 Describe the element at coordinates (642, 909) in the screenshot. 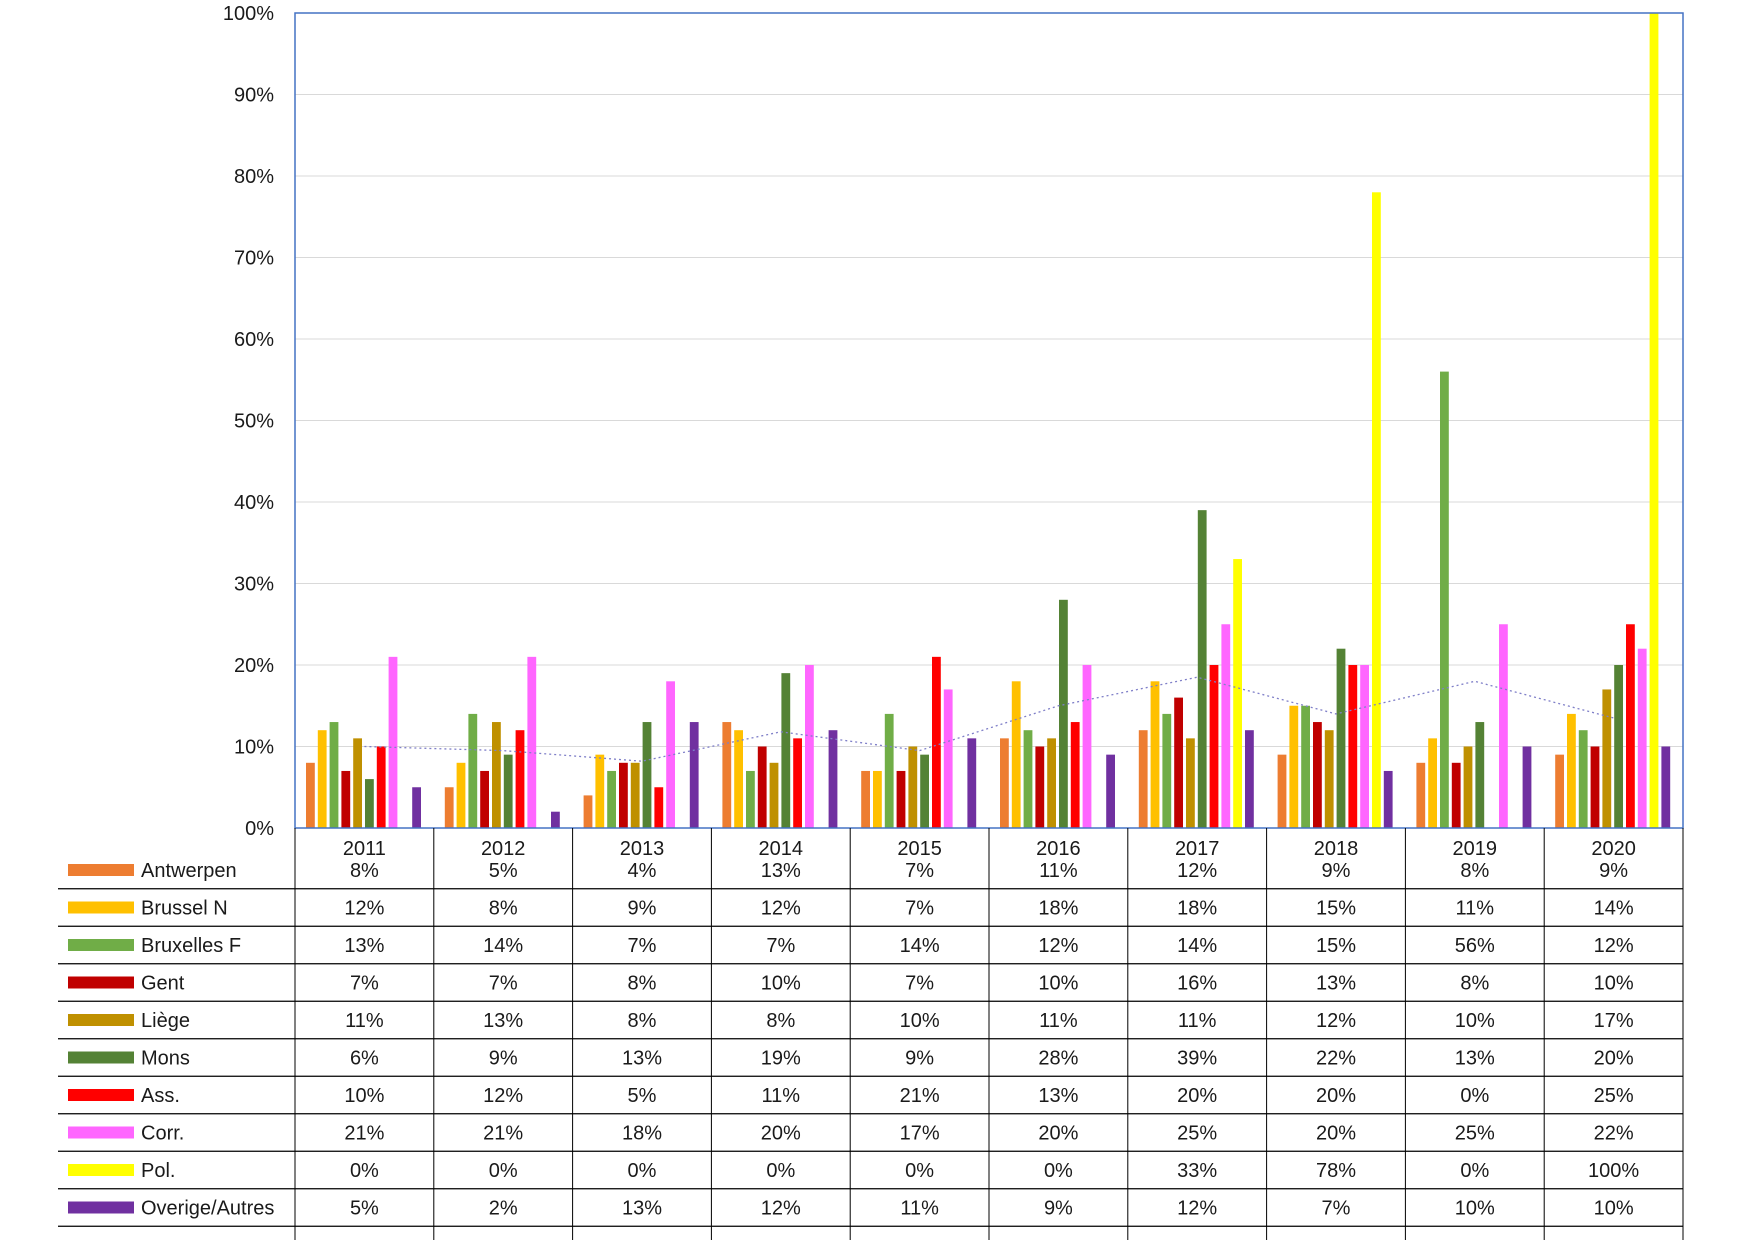

I see `table-cell-value: 9%` at that location.